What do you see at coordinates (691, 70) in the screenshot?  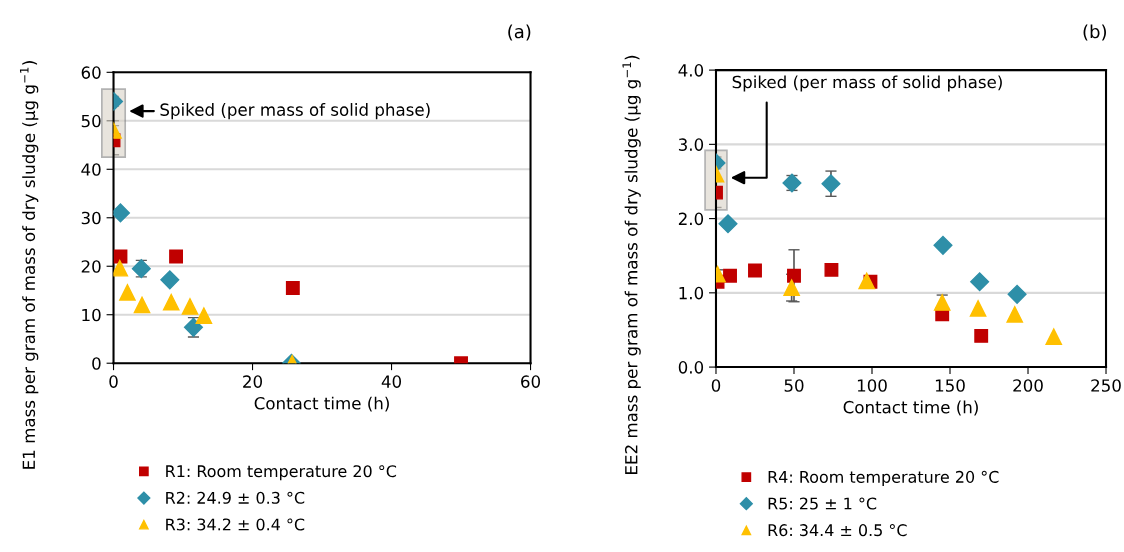 I see `y-tick-label: 4.0` at bounding box center [691, 70].